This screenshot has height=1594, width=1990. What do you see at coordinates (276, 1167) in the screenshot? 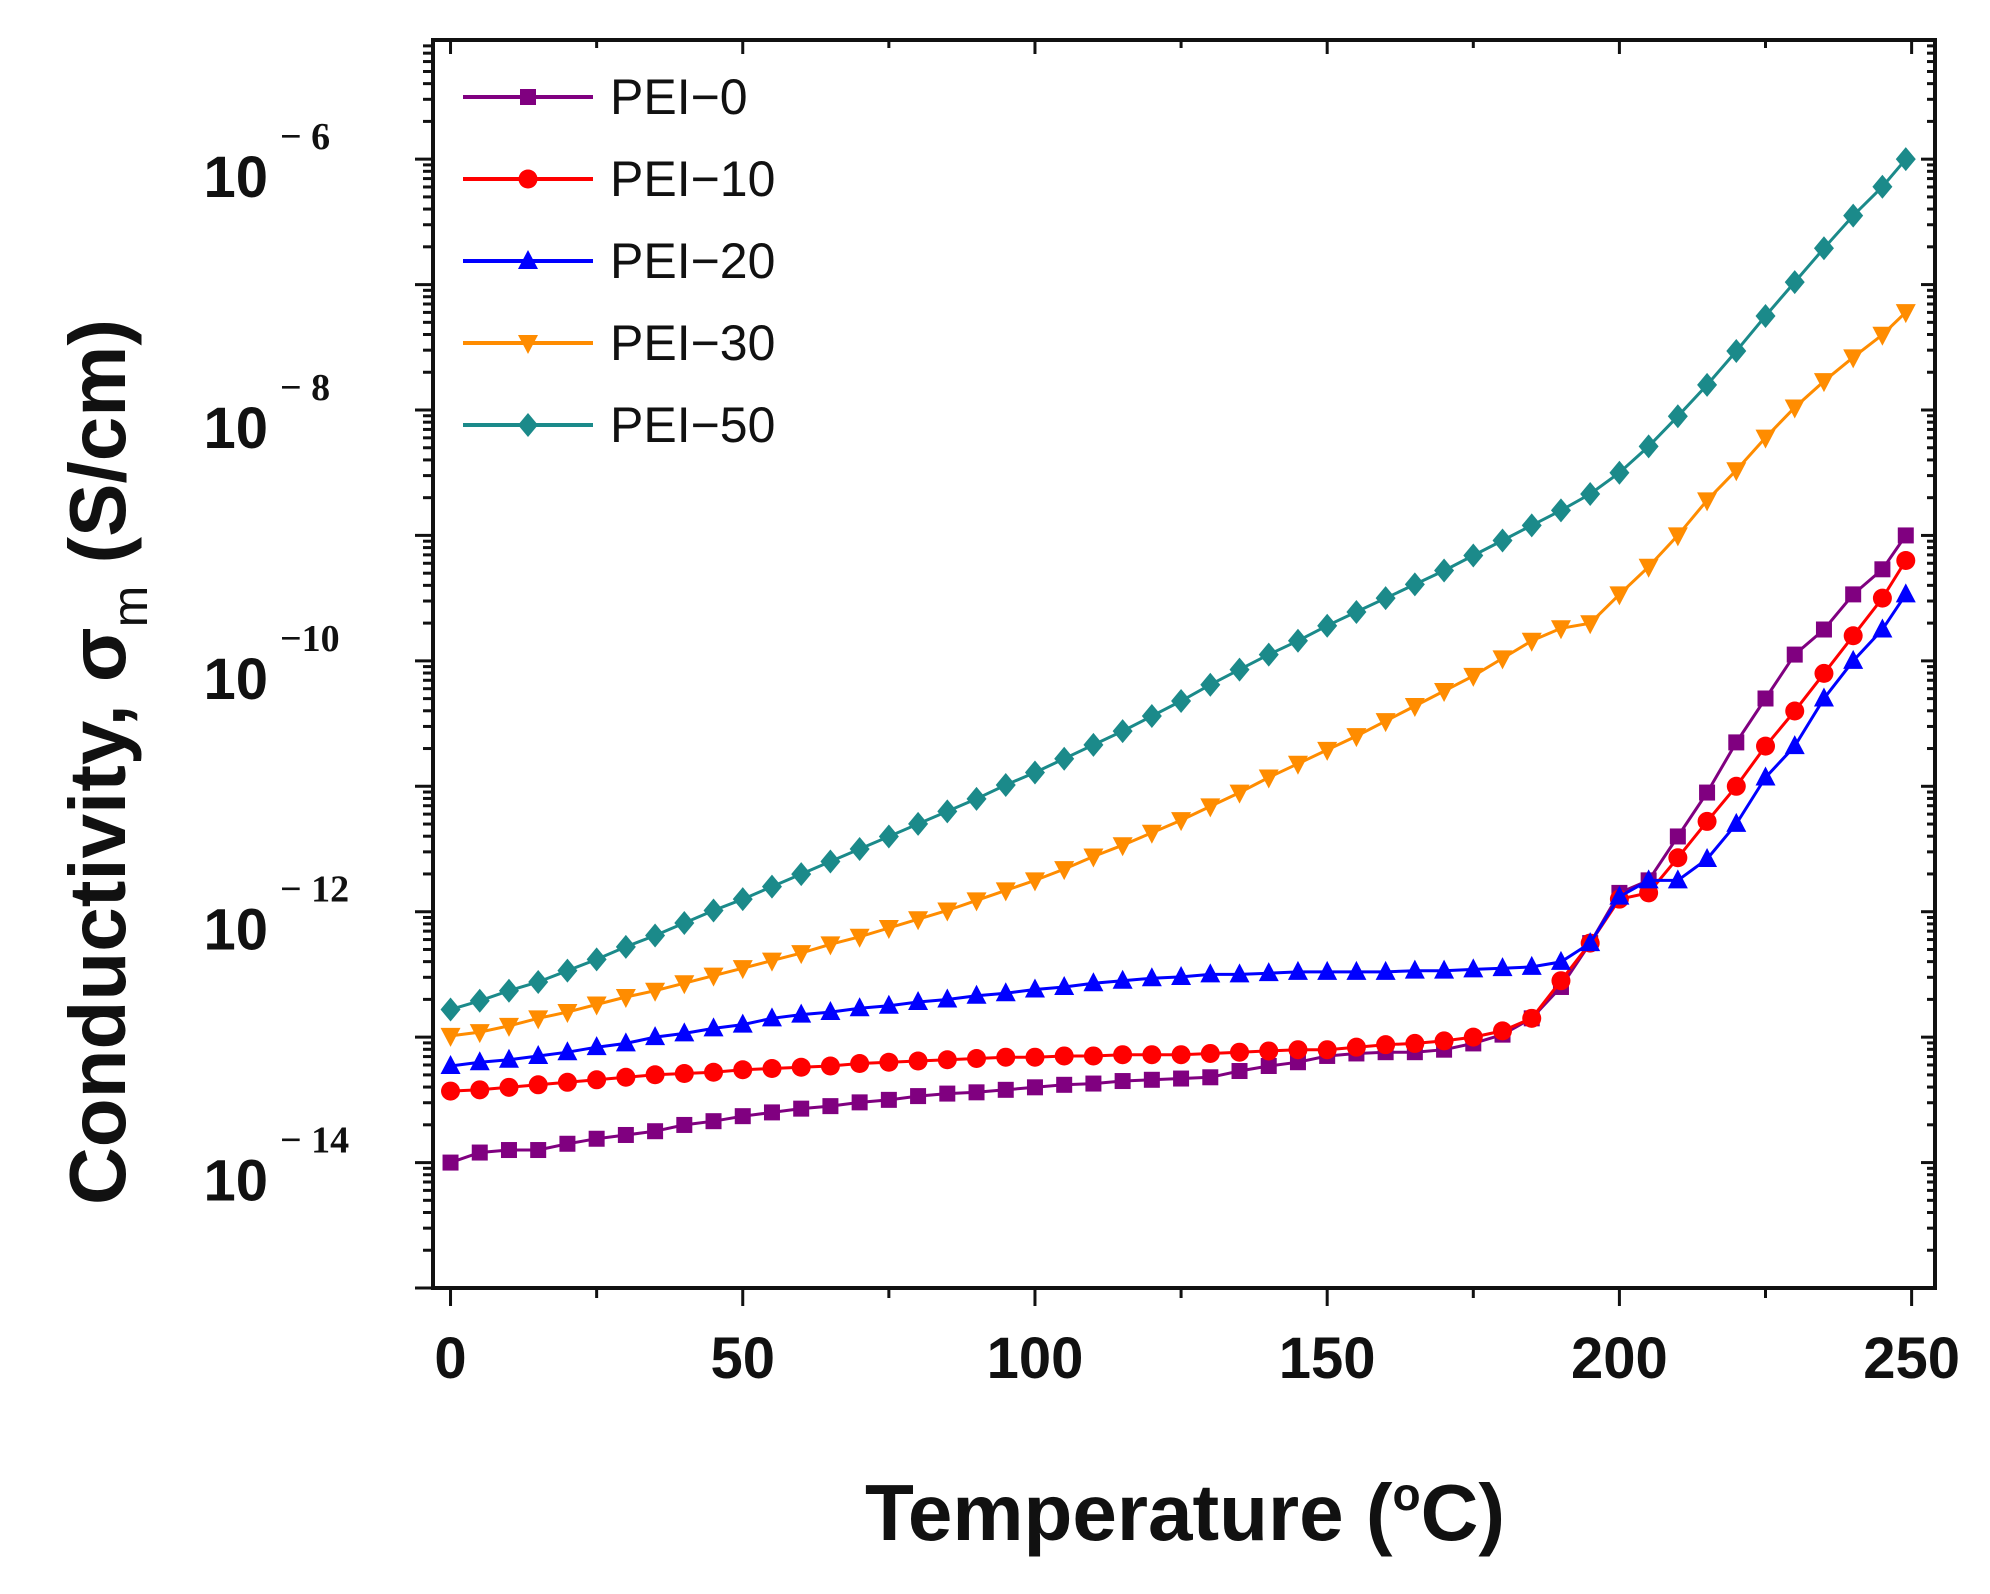
I see `y-tick-label-1e-14: 10 − 14` at bounding box center [276, 1167].